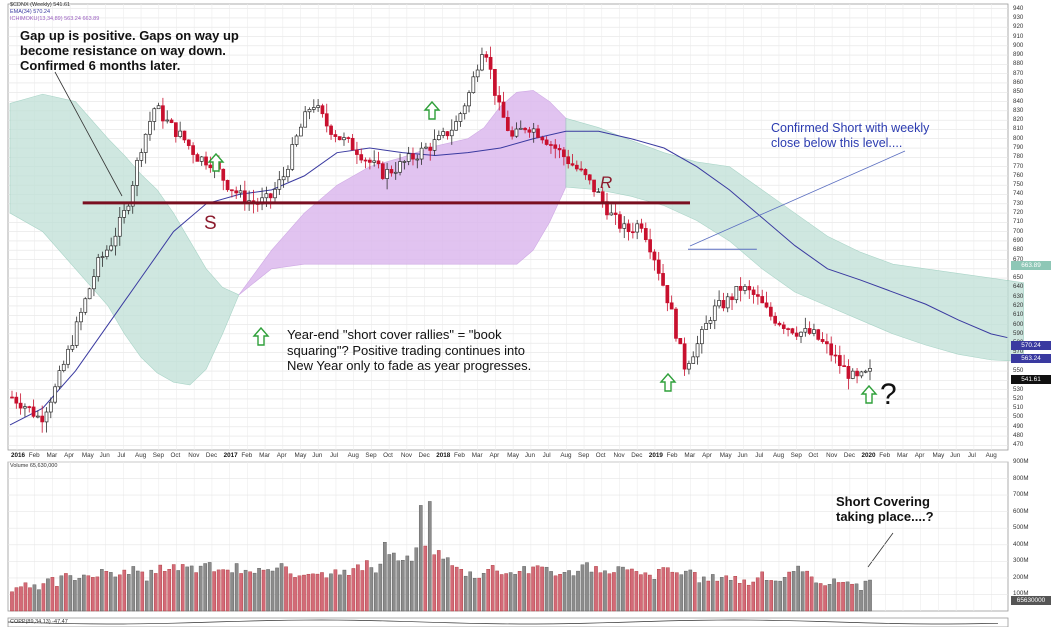 The image size is (1054, 627). I want to click on price-y-tick-label: 920, so click(1018, 27).